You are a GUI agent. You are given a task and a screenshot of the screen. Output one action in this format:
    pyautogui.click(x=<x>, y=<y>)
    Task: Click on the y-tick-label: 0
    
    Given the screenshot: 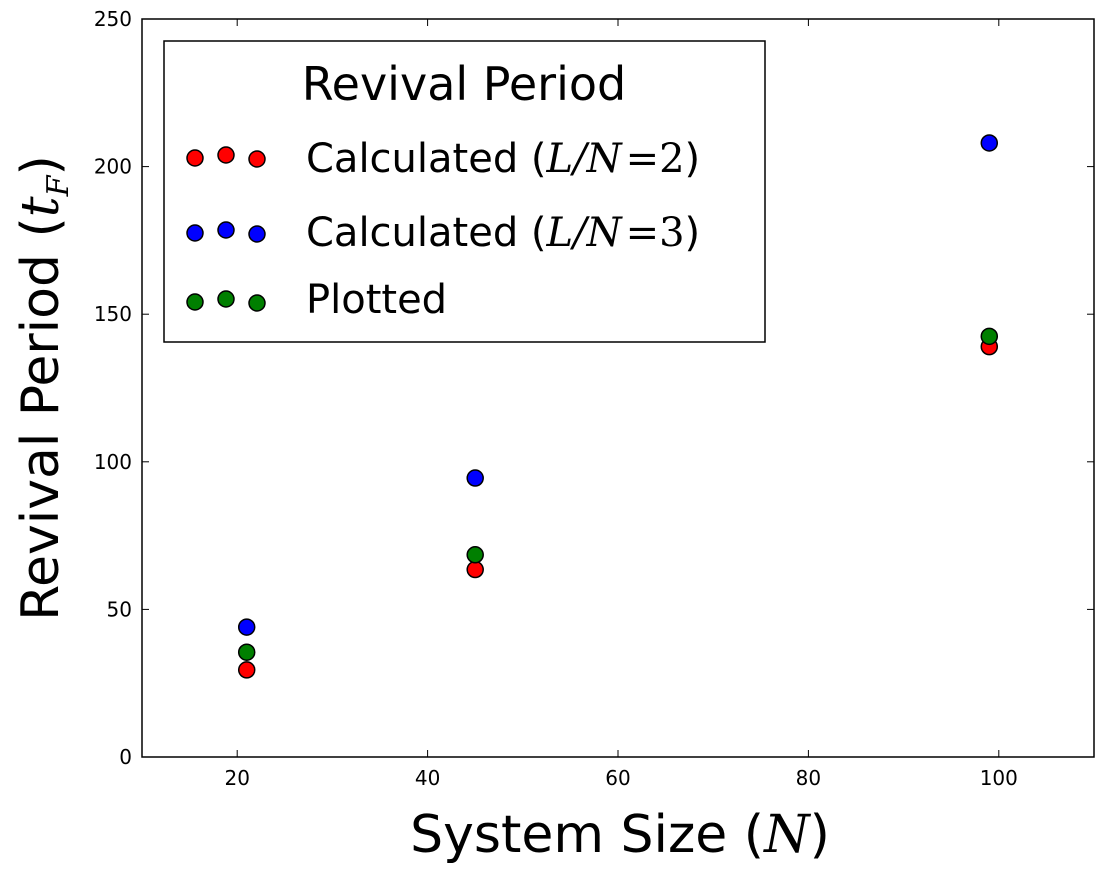 What is the action you would take?
    pyautogui.click(x=125, y=757)
    